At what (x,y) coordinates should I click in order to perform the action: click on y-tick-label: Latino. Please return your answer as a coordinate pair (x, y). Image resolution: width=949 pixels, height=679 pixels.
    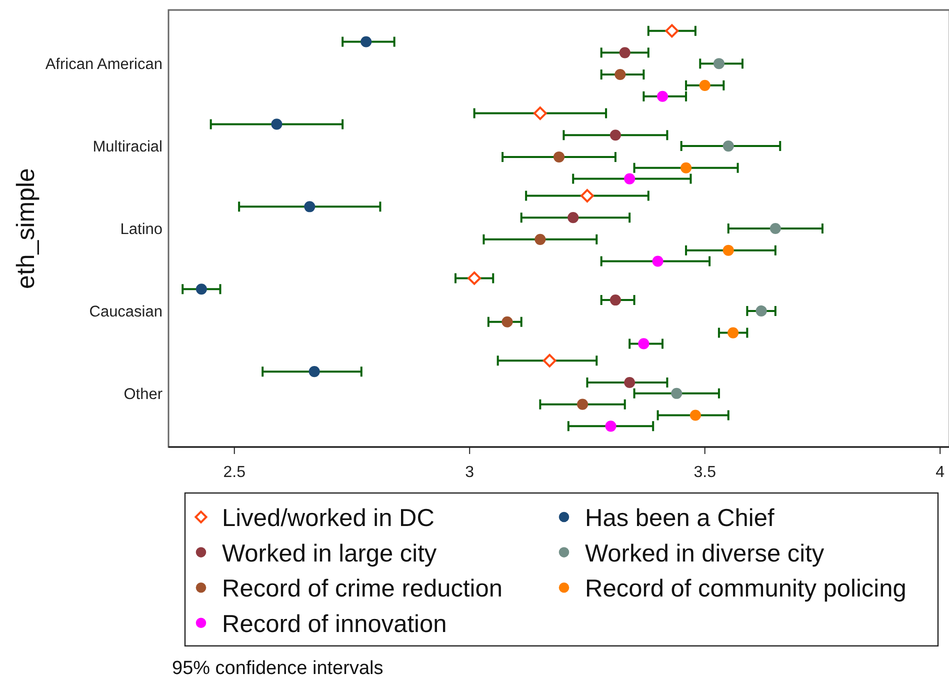
    Looking at the image, I should click on (141, 229).